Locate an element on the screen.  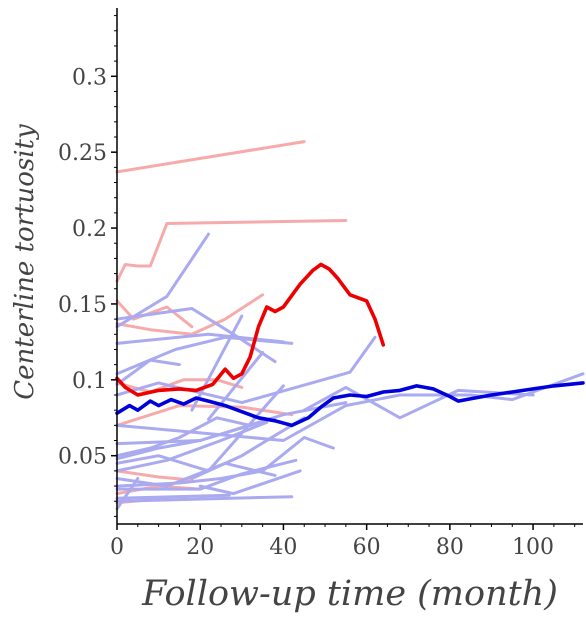
x-tick-label: 100 is located at coordinates (533, 547).